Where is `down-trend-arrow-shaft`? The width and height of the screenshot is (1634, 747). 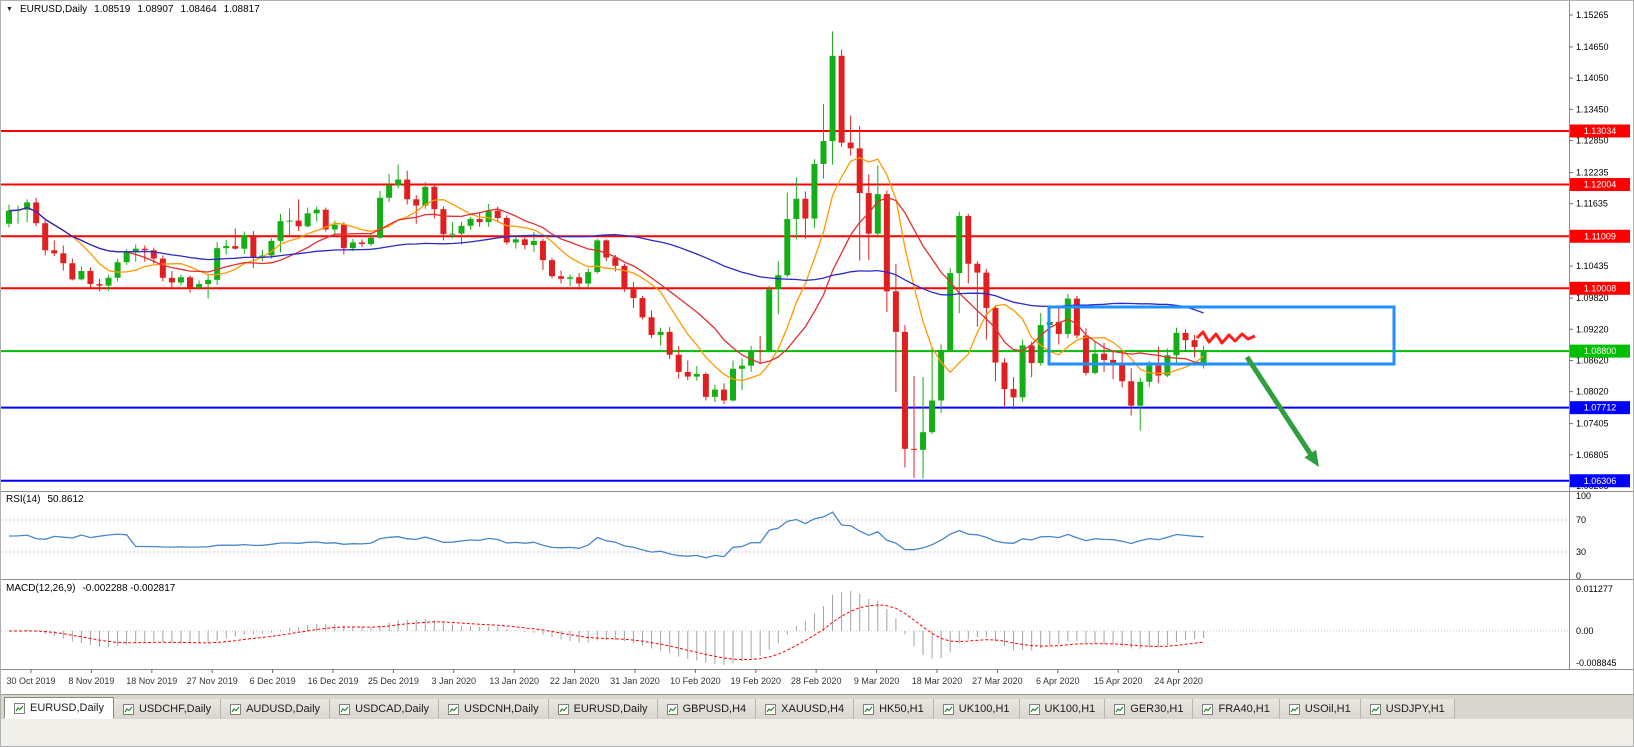 down-trend-arrow-shaft is located at coordinates (1278, 405).